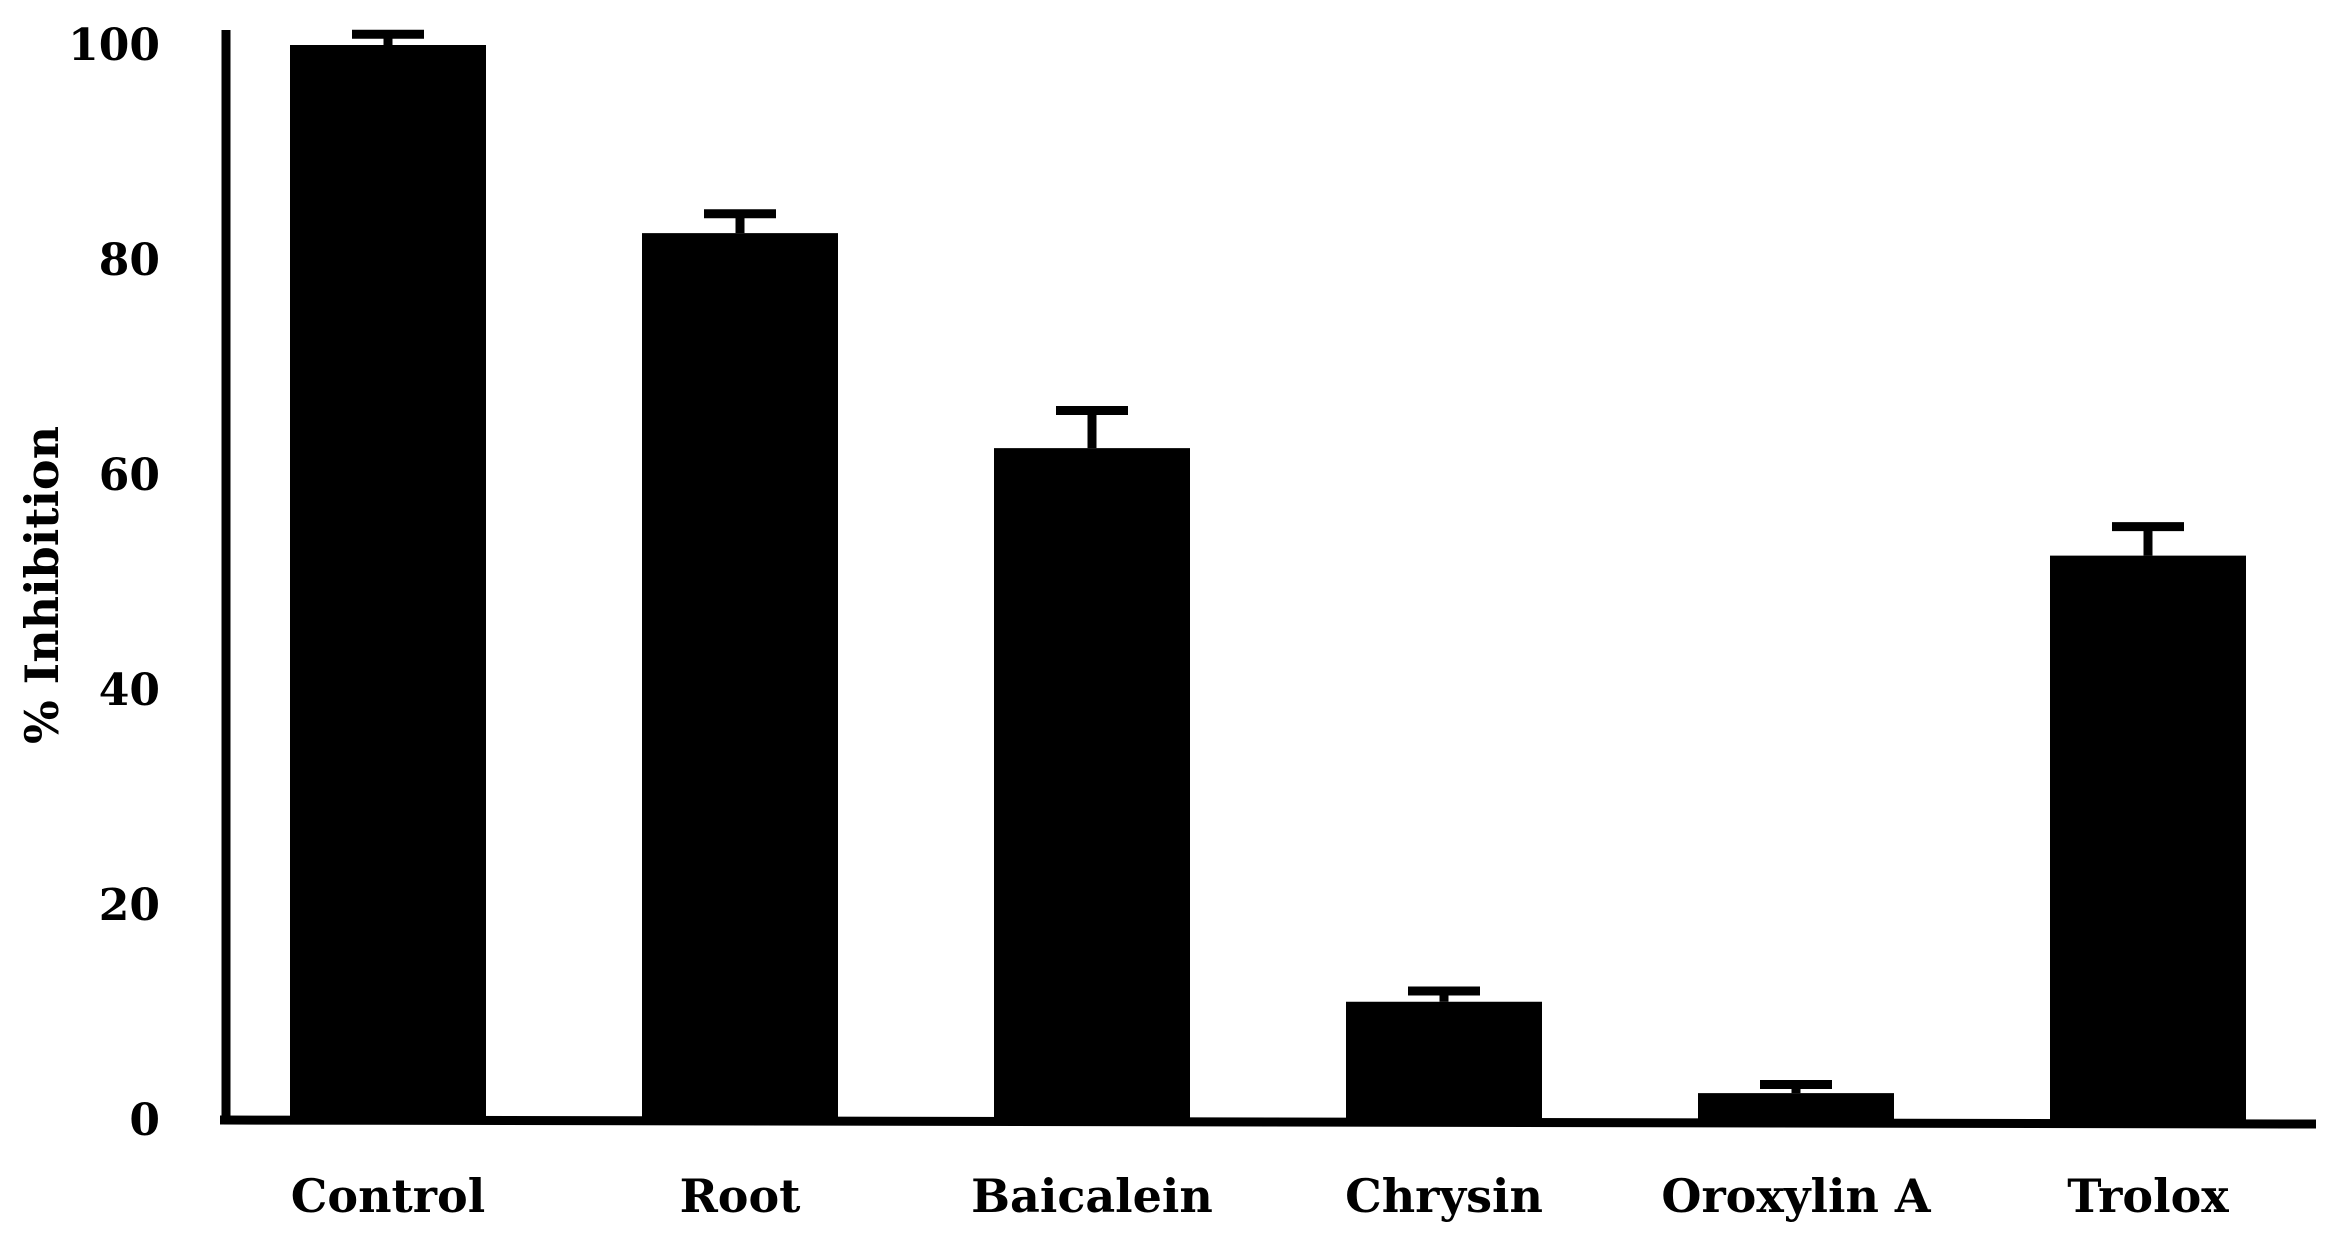  I want to click on x-tick-label: Root, so click(741, 1196).